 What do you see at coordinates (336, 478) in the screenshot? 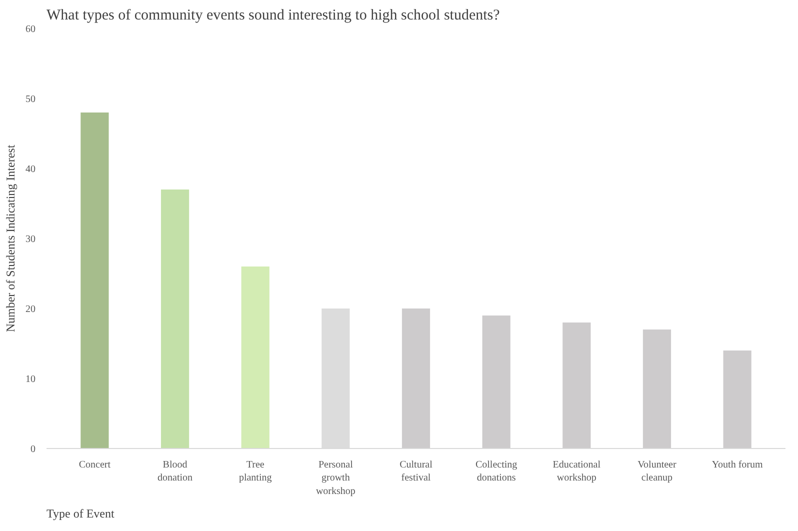
I see `x-tick-label: Personal growth workshop` at bounding box center [336, 478].